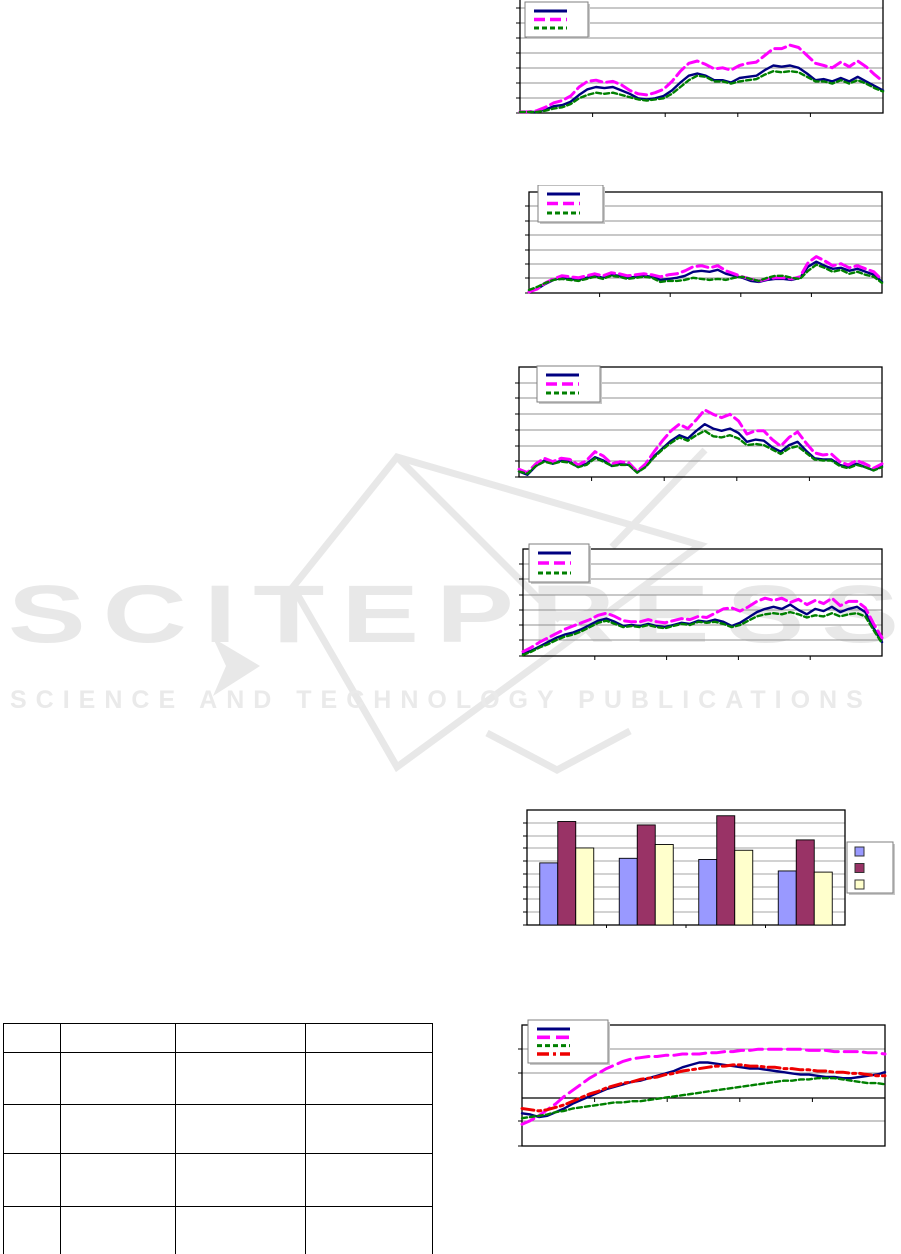  I want to click on legend-swatch-maroon-bars, so click(859, 868).